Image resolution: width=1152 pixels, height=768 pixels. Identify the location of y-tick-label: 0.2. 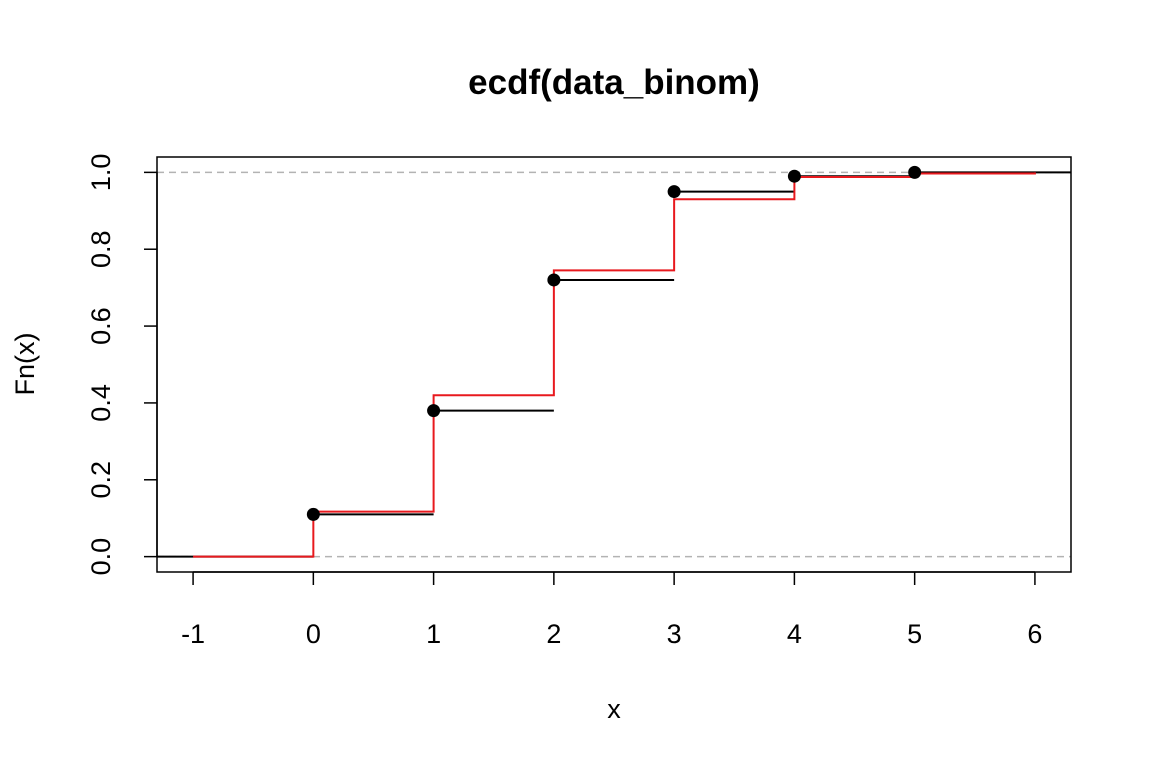
(101, 480).